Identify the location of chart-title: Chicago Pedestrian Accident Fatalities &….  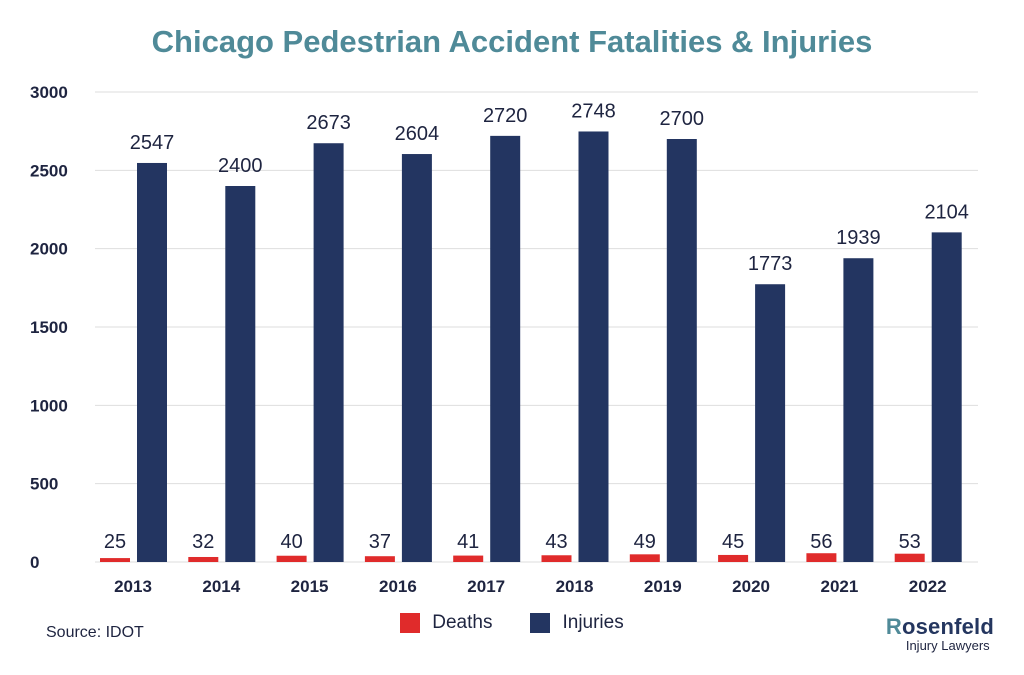
(512, 41).